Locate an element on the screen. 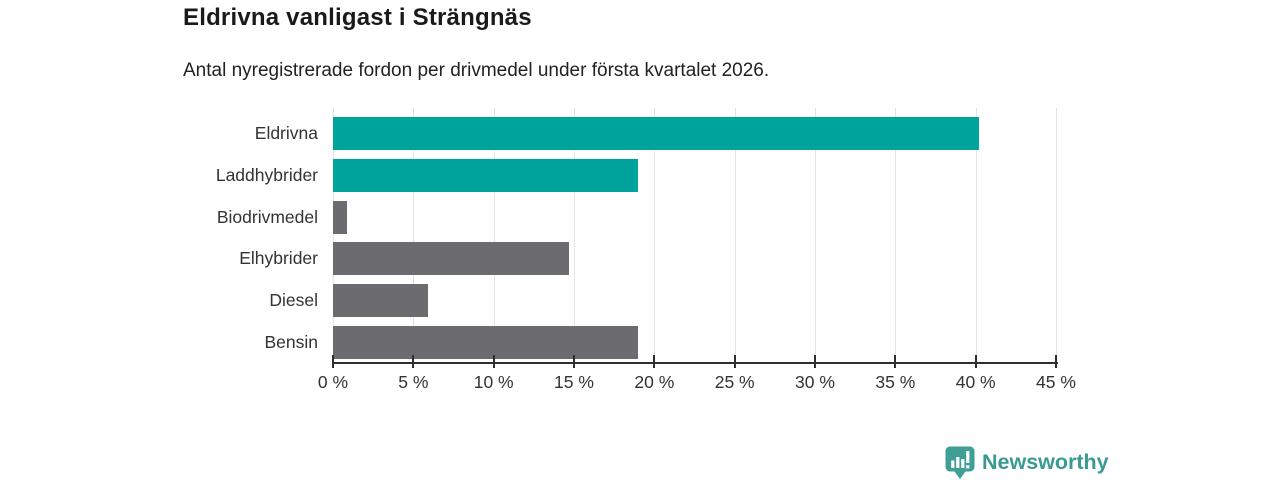 The image size is (1280, 480). x-tick-label: 45 % is located at coordinates (1056, 382).